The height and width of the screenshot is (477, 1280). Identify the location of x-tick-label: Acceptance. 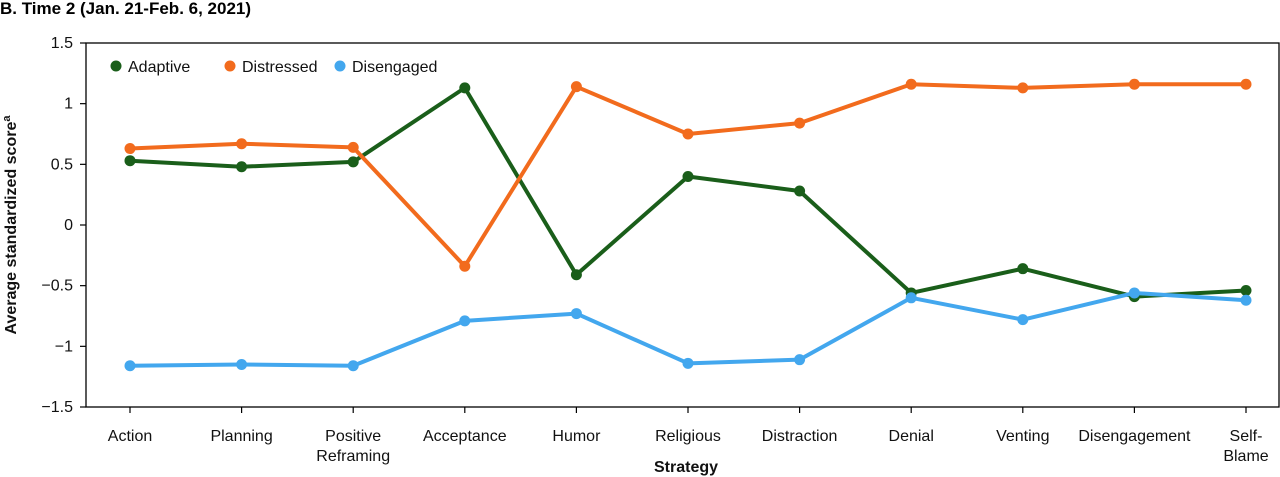
(465, 436).